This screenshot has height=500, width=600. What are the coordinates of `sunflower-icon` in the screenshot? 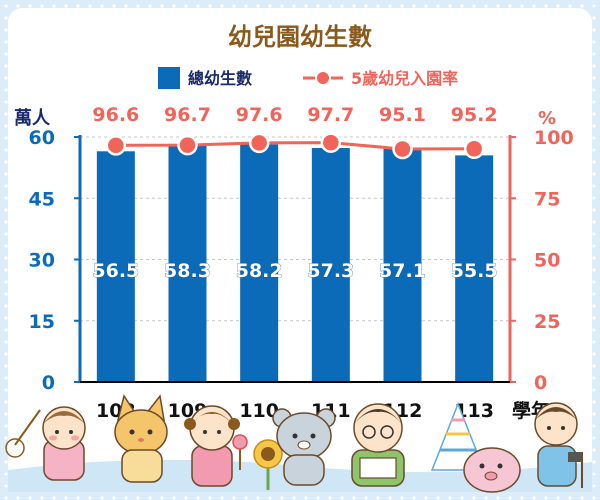 It's located at (268, 464).